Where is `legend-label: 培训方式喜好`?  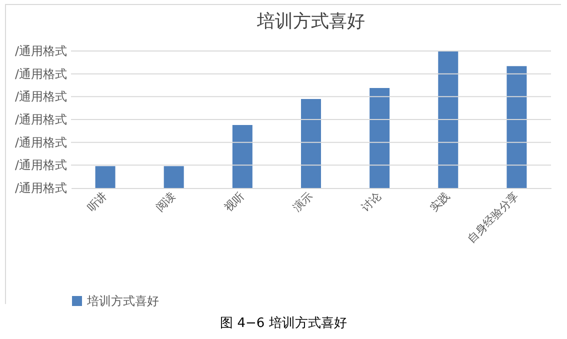
legend-label: 培训方式喜好 is located at coordinates (122, 301).